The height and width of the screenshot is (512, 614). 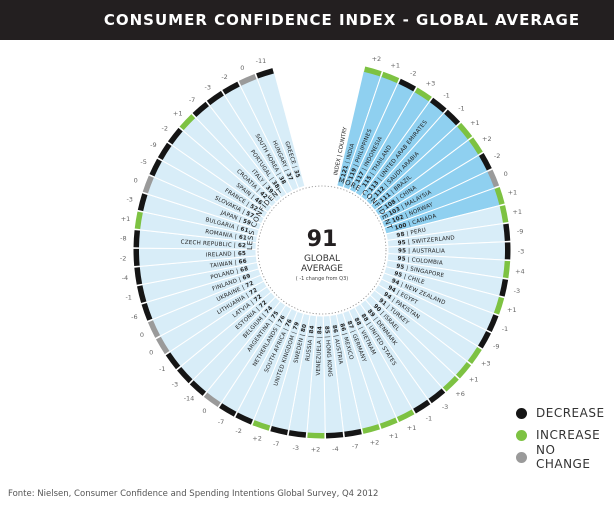 What do you see at coordinates (360, 177) in the screenshot?
I see `country-index: 117` at bounding box center [360, 177].